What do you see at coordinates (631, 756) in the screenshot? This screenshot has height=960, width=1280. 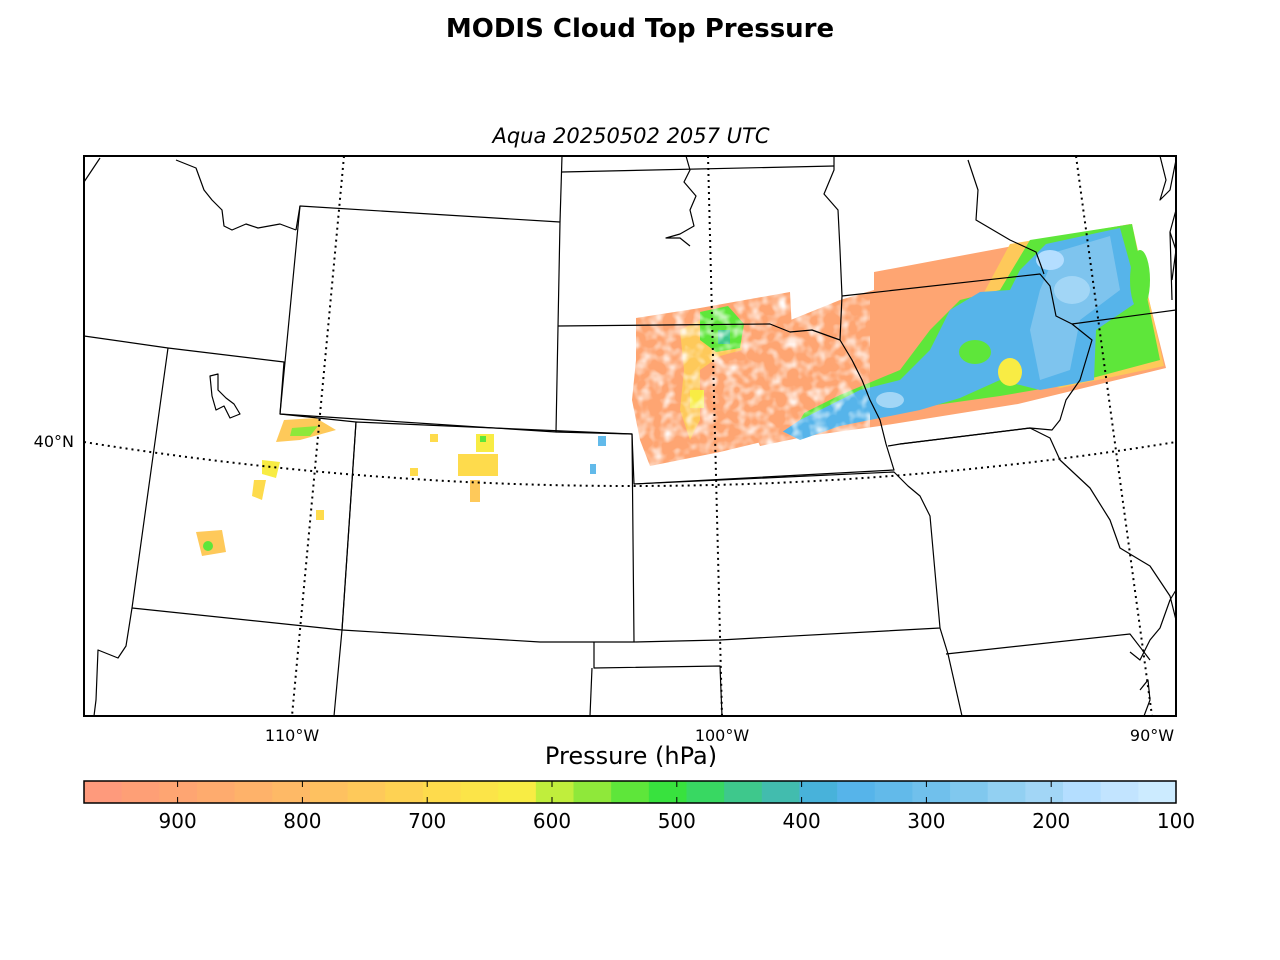 I see `colorbar-title: Pressure (hPa)` at bounding box center [631, 756].